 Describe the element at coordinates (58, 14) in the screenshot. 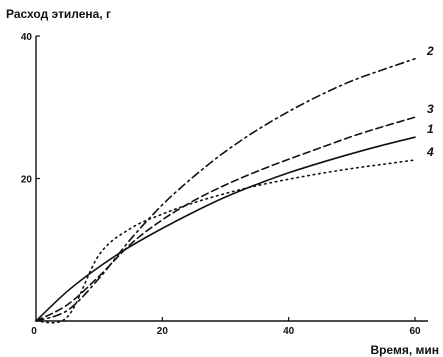

I see `y-axis-label: Расход этилена, г` at that location.